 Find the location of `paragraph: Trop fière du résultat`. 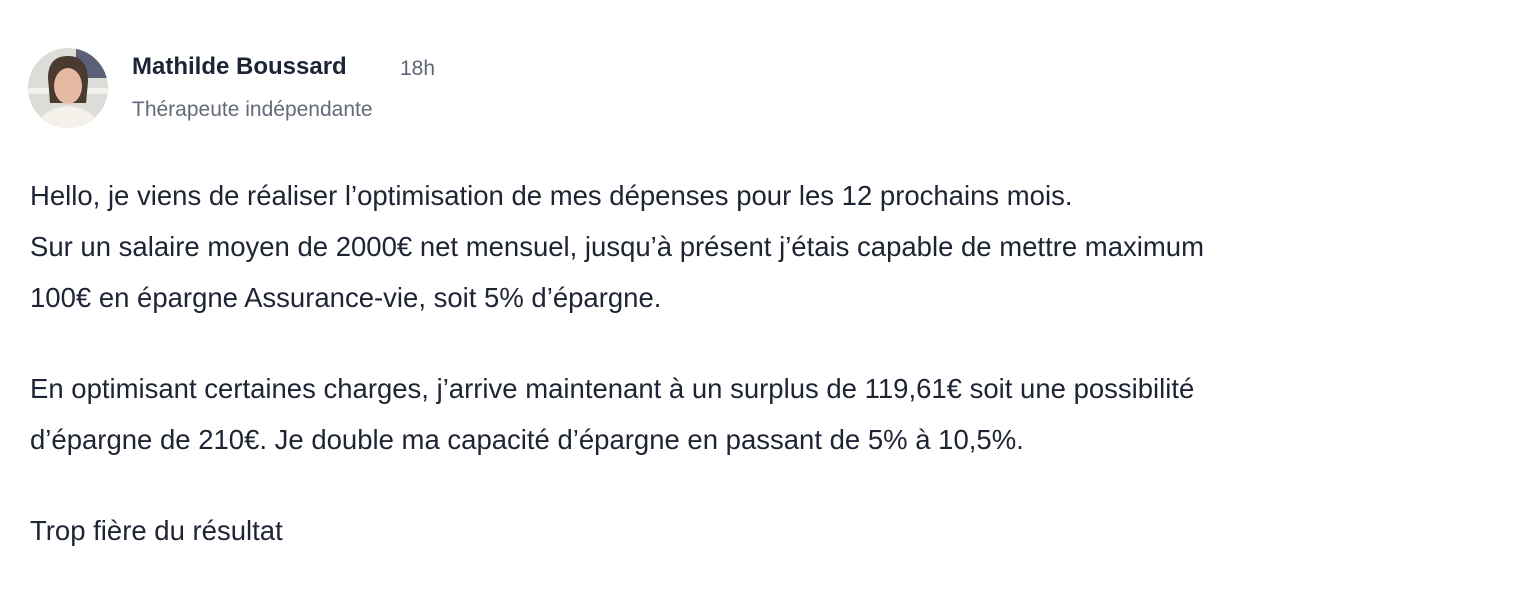

paragraph: Trop fière du résultat is located at coordinates (775, 530).